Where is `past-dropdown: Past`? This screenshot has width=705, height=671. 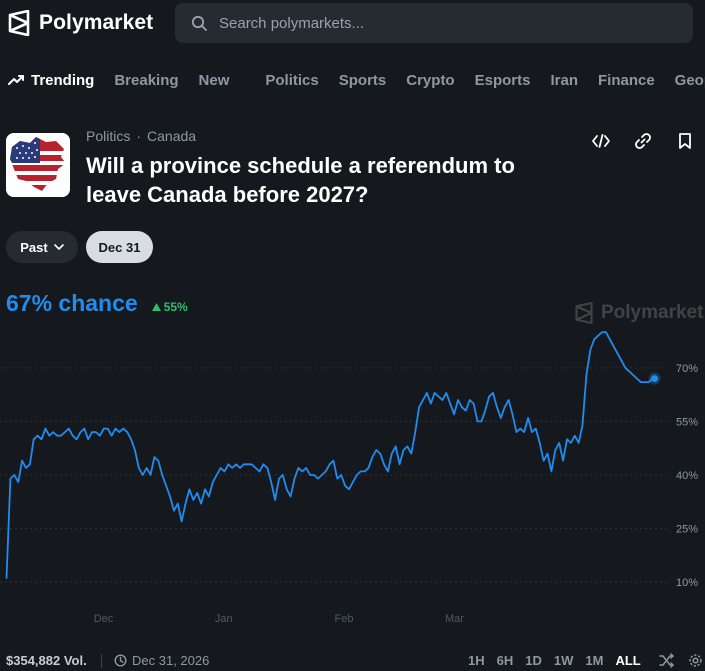 past-dropdown: Past is located at coordinates (42, 247).